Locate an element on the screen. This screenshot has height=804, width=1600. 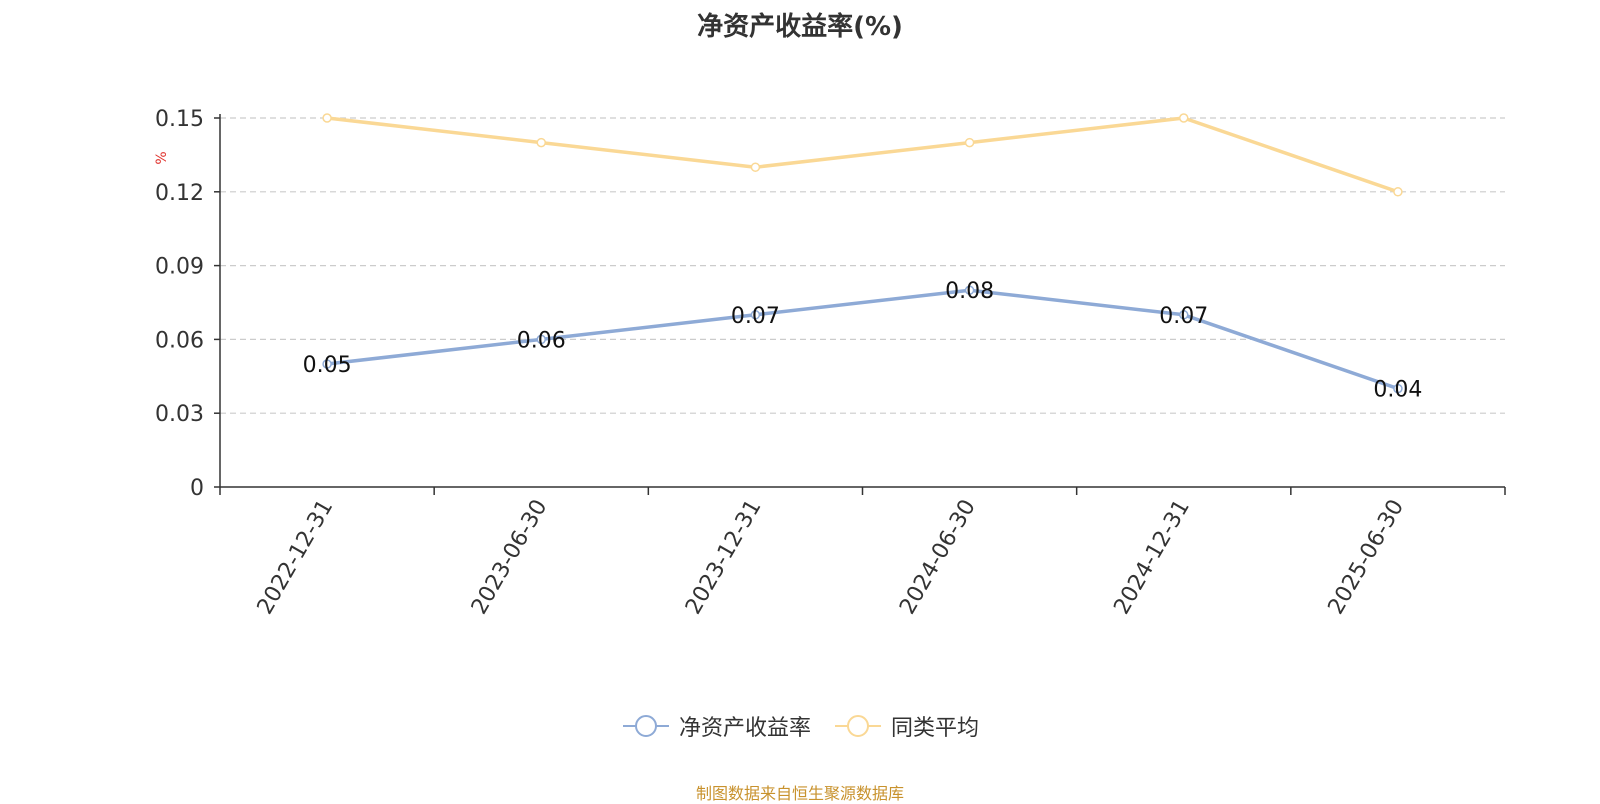
legend-swatch-avg-icon is located at coordinates (858, 726).